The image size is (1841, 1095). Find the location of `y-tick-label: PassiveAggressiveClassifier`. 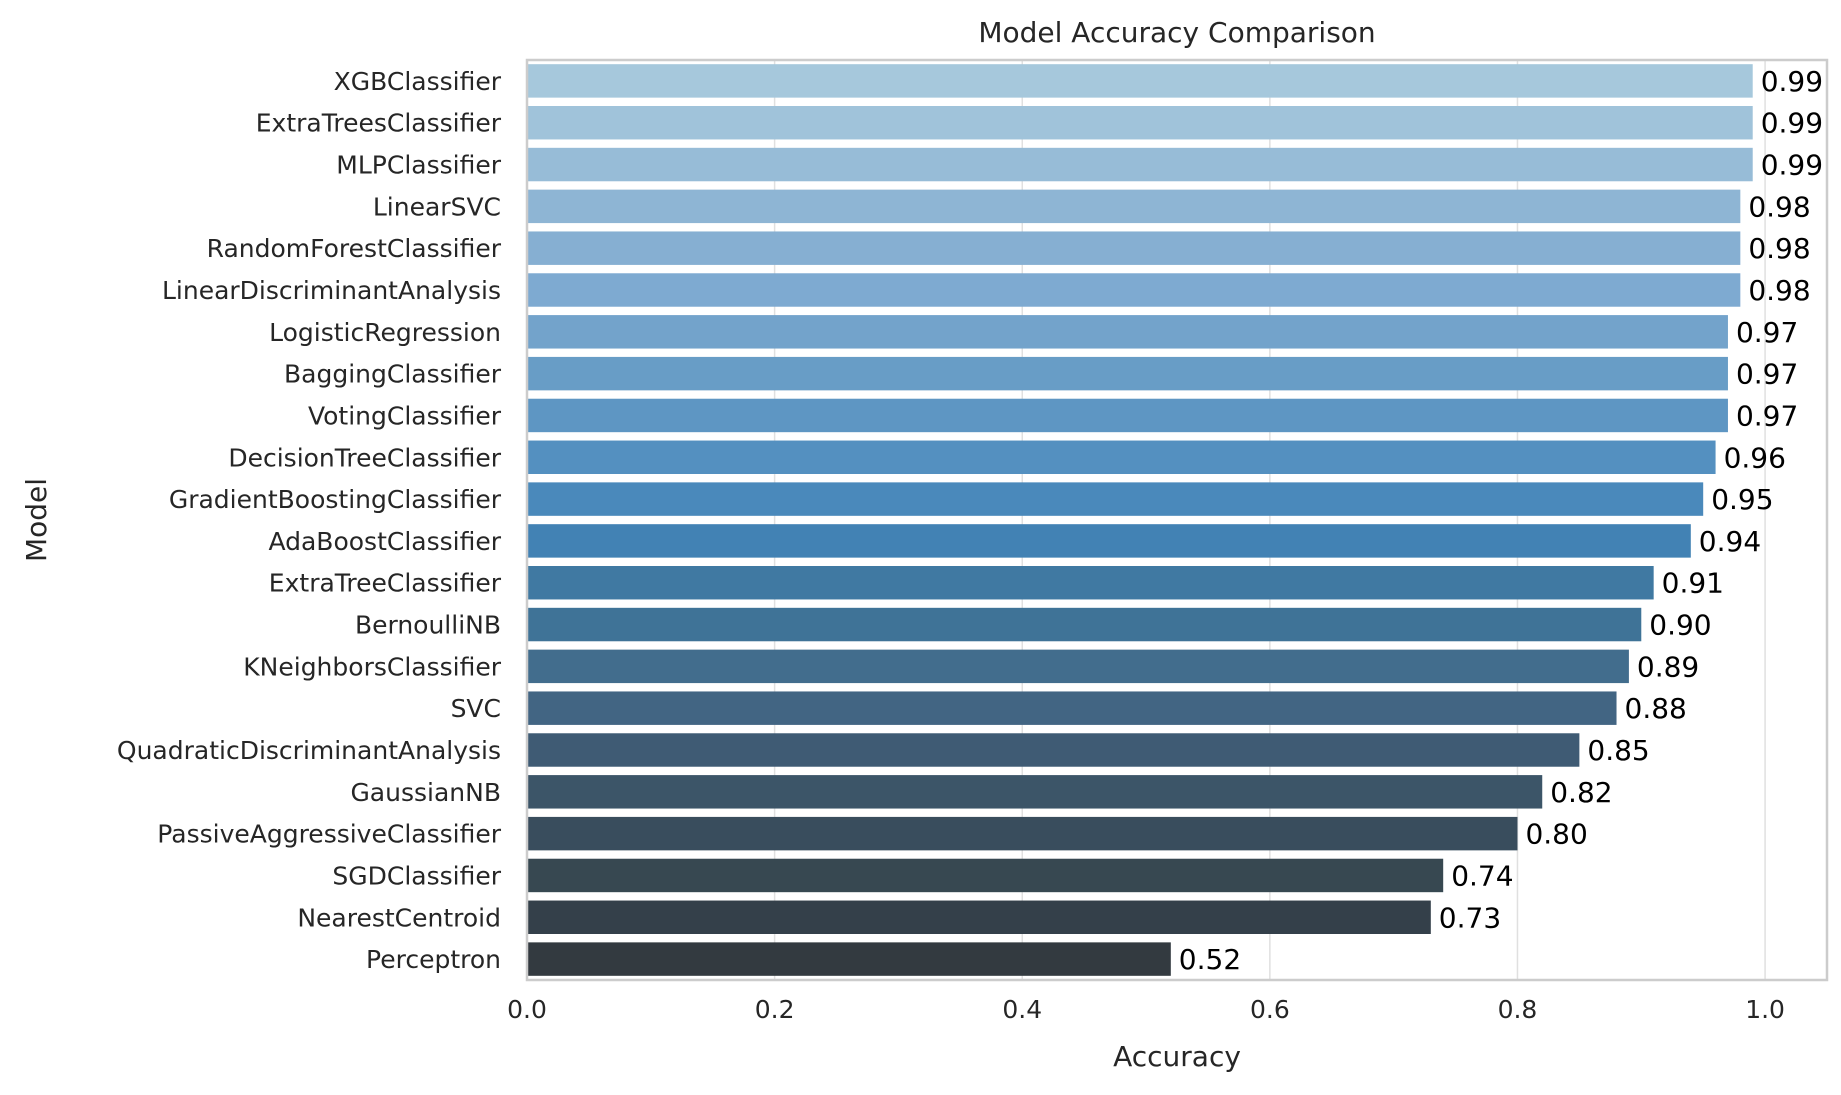

y-tick-label: PassiveAggressiveClassifier is located at coordinates (329, 834).